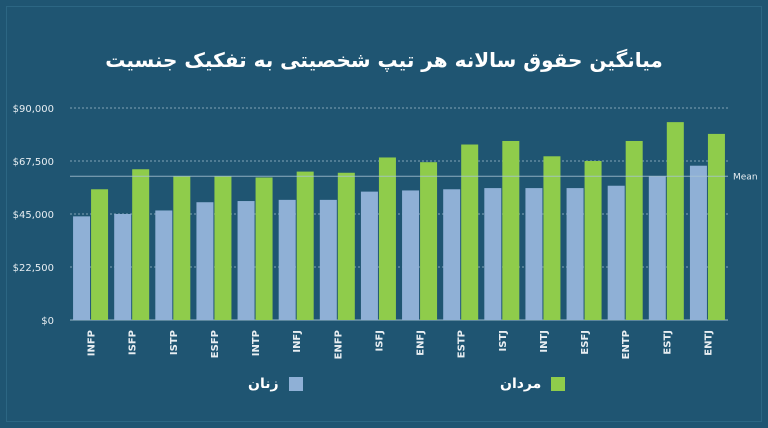 This screenshot has height=428, width=768. Describe the element at coordinates (33, 215) in the screenshot. I see `y-tick-label: $45,000` at that location.